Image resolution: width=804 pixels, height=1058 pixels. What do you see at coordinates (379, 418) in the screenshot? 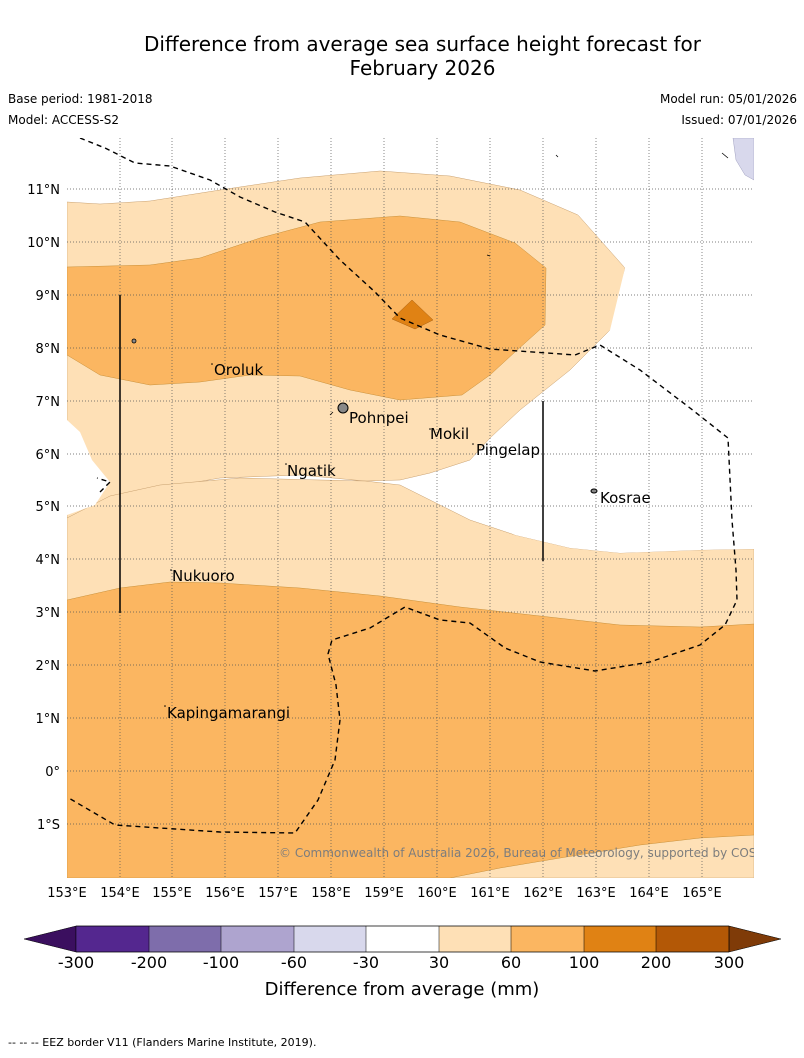
I see `place-pohnpei: Pohnpei` at bounding box center [379, 418].